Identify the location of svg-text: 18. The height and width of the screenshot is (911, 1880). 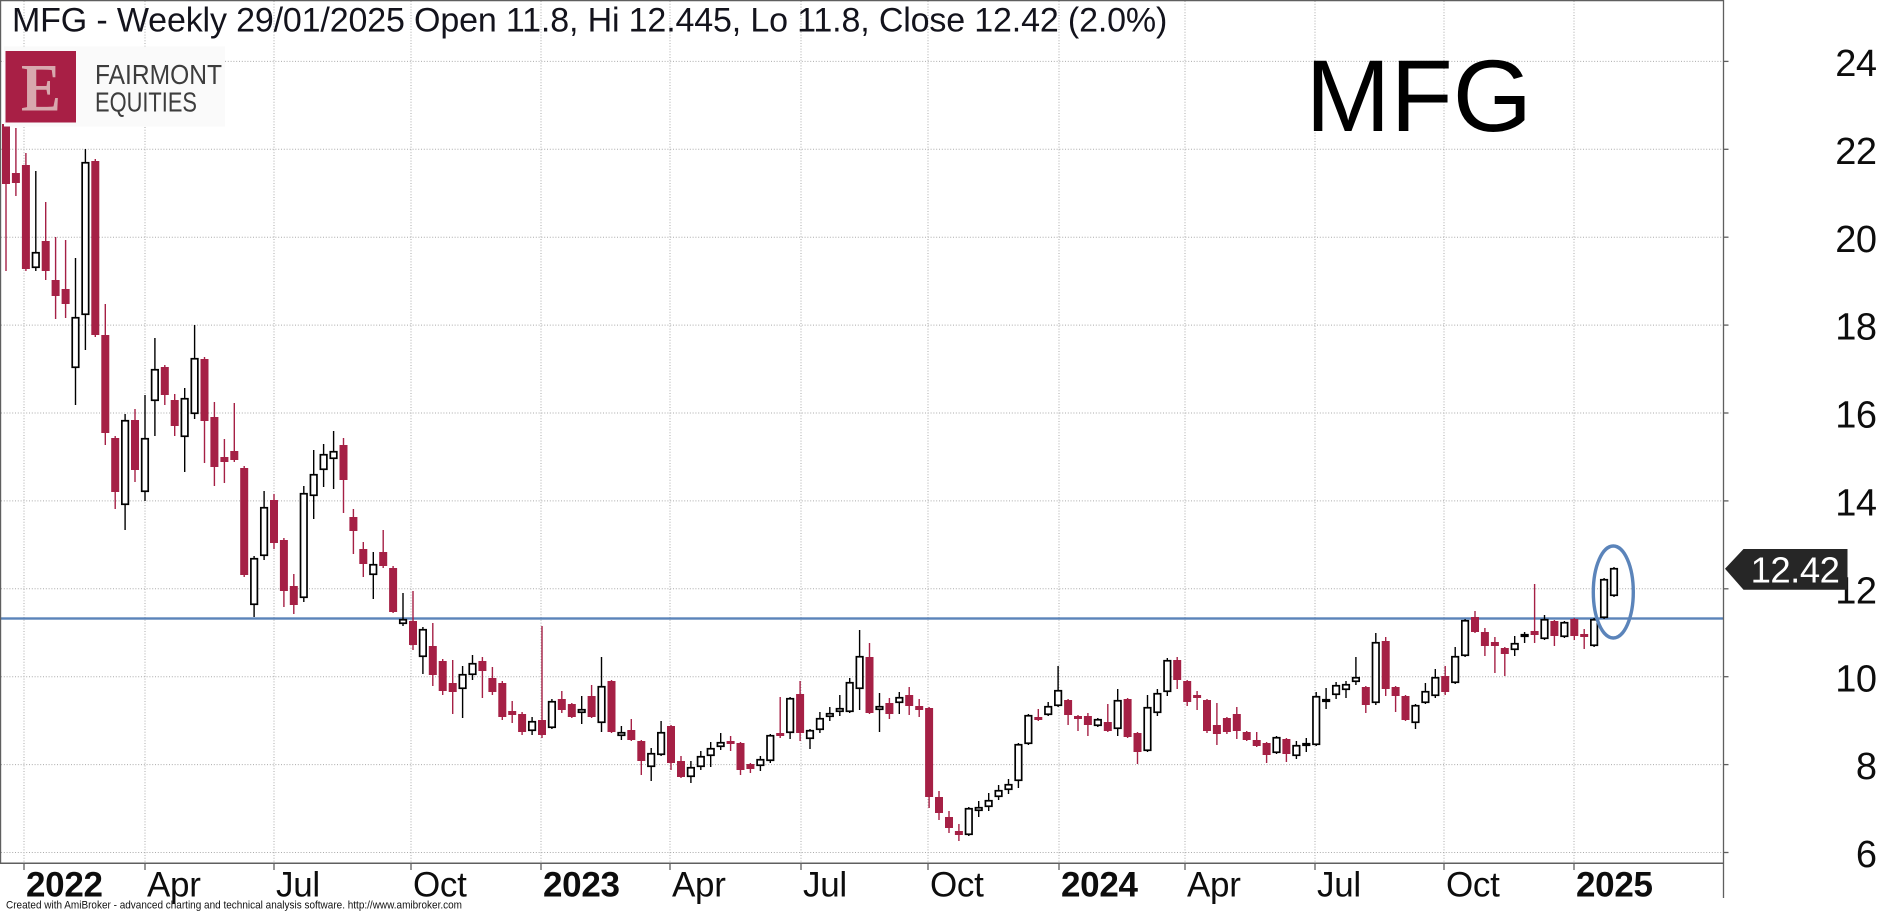
(1855, 328).